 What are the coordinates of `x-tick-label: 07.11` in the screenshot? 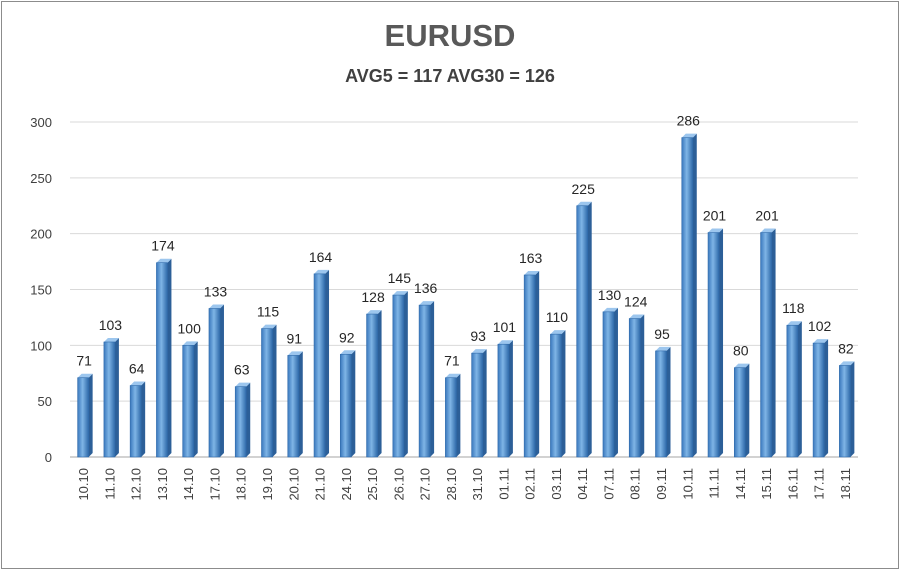 It's located at (608, 484).